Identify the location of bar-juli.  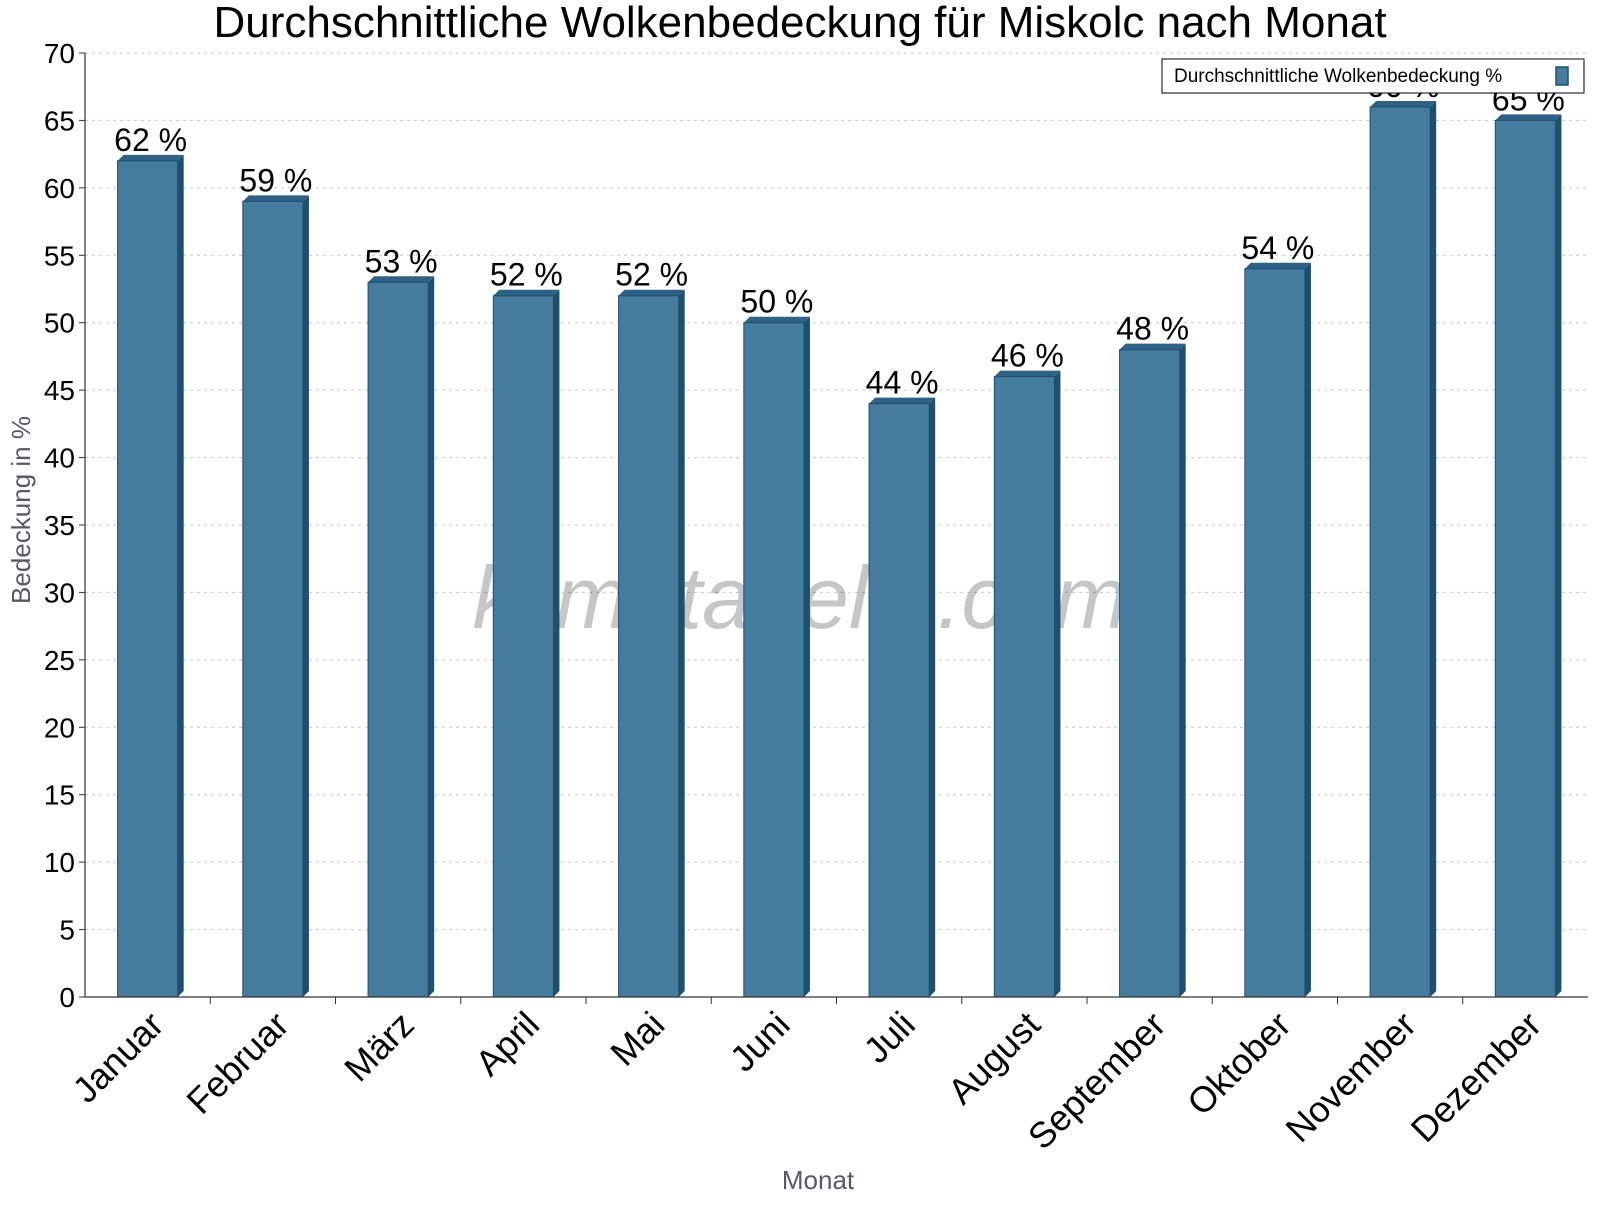
(902, 697).